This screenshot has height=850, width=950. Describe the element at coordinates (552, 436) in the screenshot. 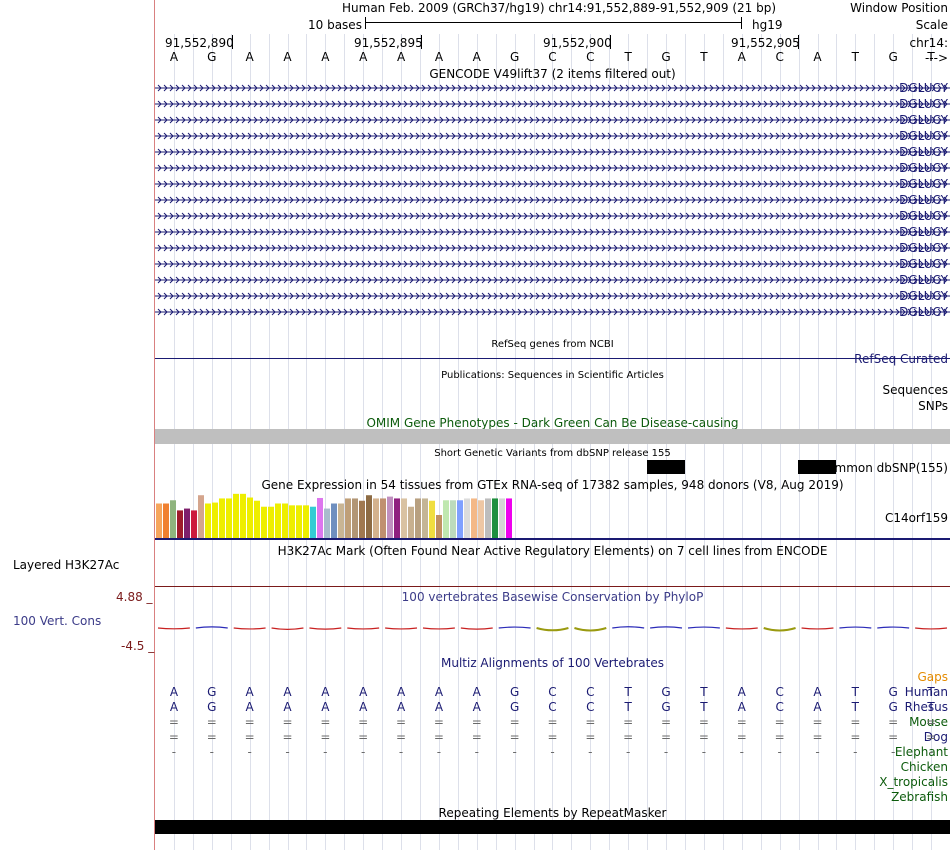

I see `omim-gene-bar` at that location.